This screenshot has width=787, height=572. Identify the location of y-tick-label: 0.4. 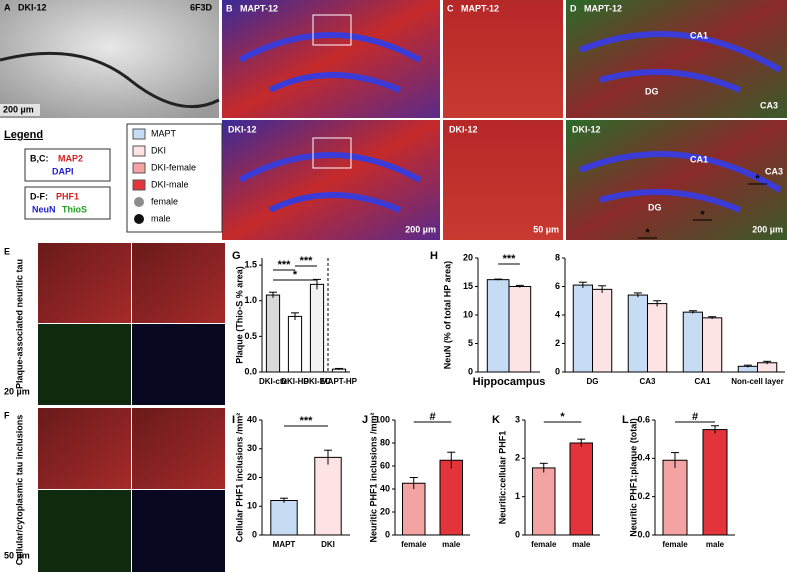
(643, 458).